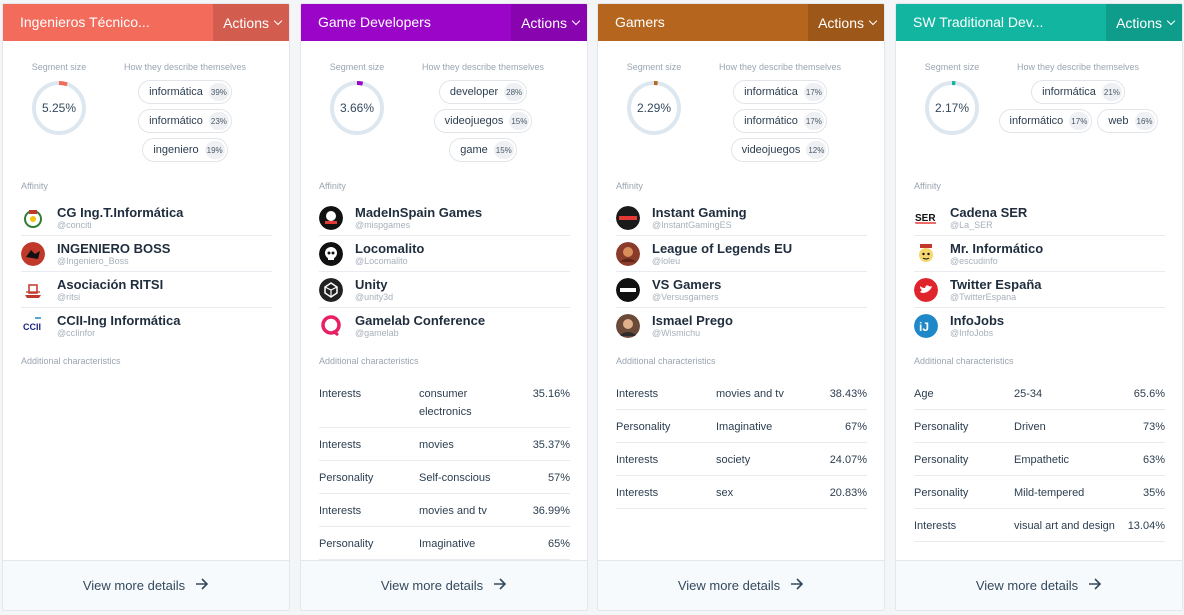 The height and width of the screenshot is (615, 1184). I want to click on actions-label: Actions, so click(246, 22).